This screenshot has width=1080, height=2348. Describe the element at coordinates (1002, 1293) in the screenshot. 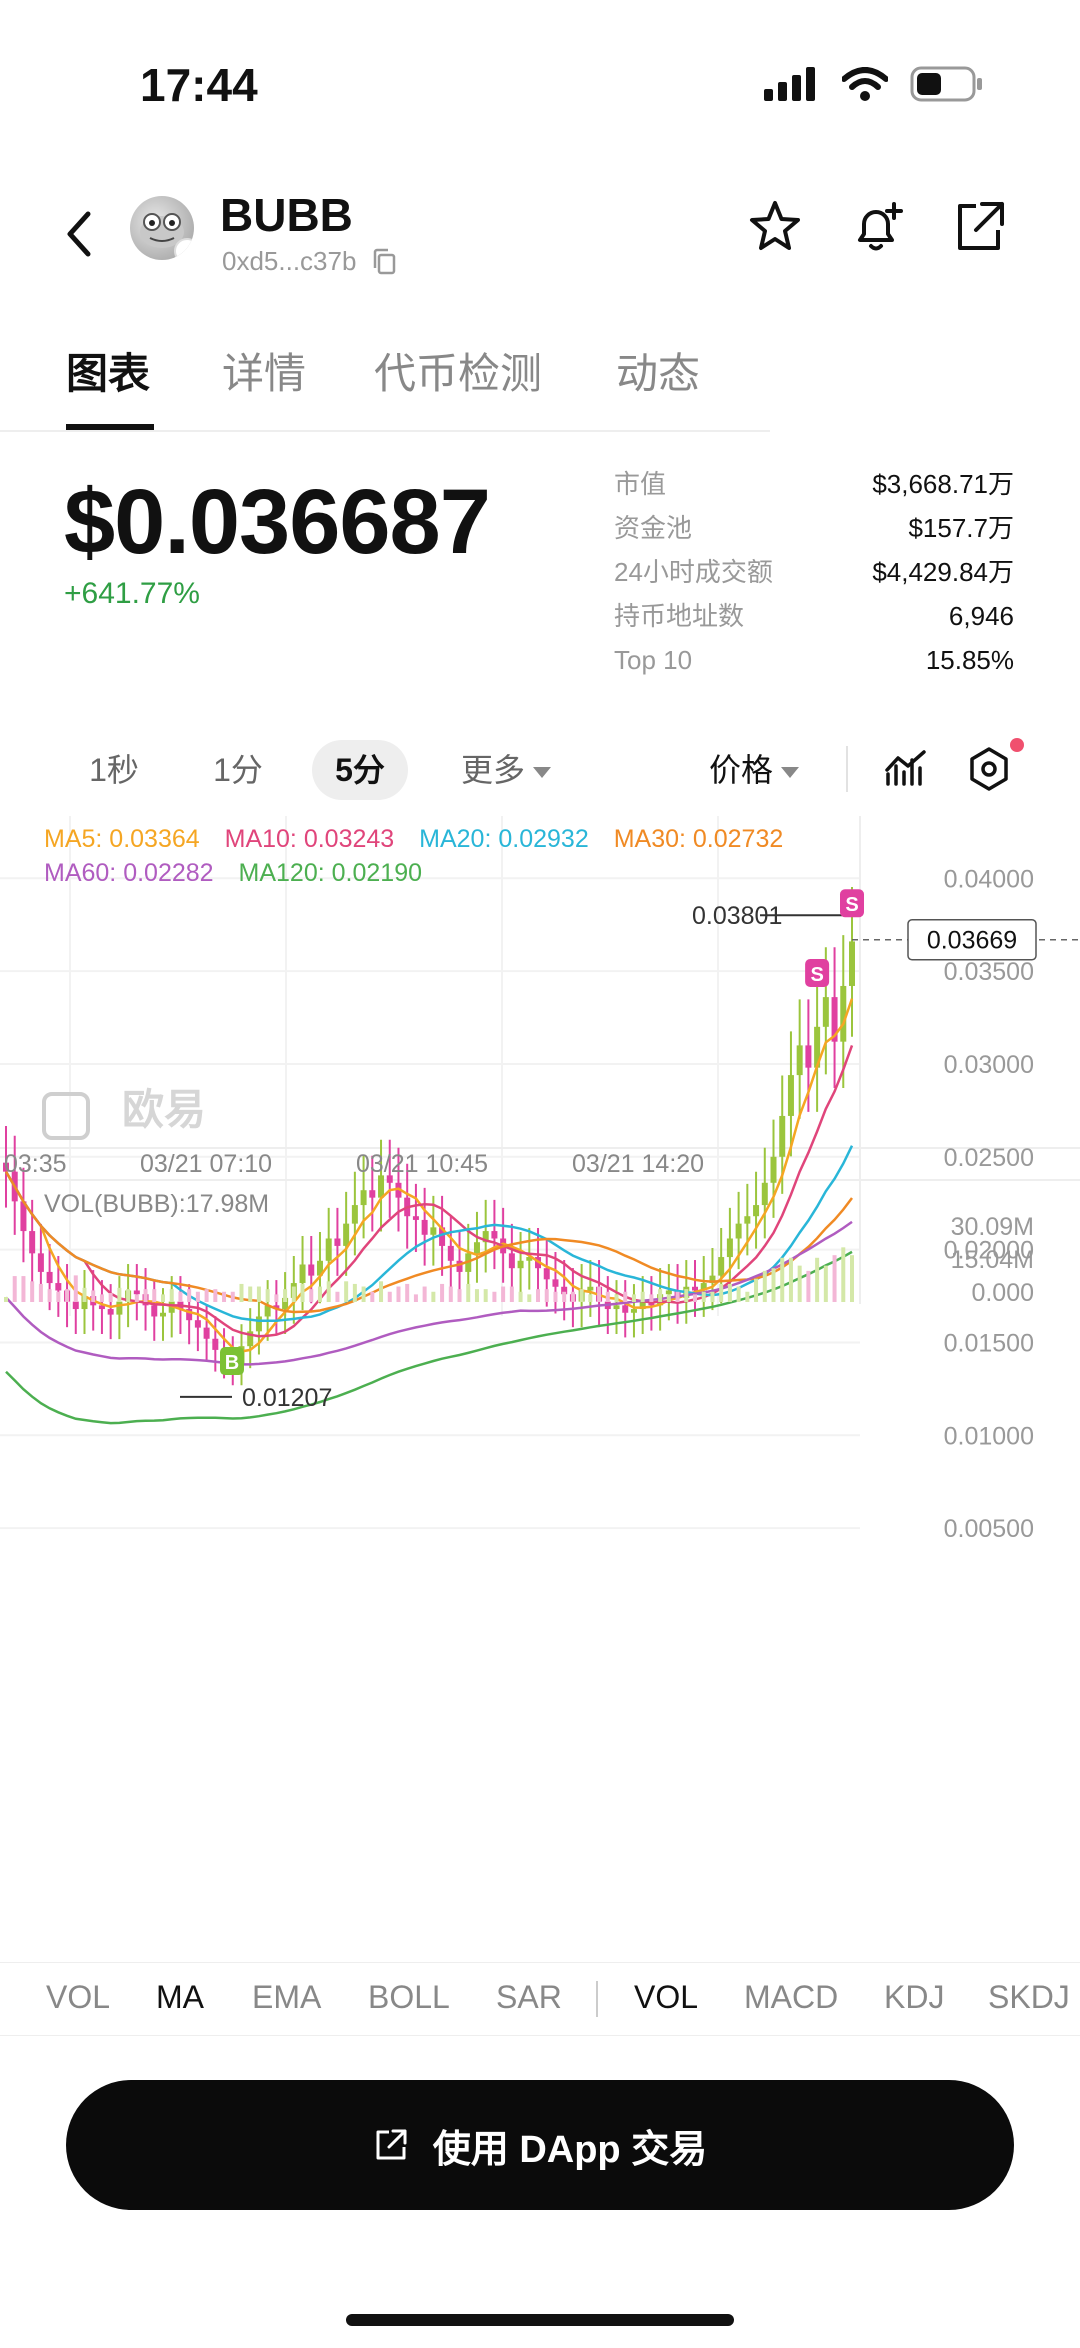

I see `volume-tick-label: 0.000` at that location.